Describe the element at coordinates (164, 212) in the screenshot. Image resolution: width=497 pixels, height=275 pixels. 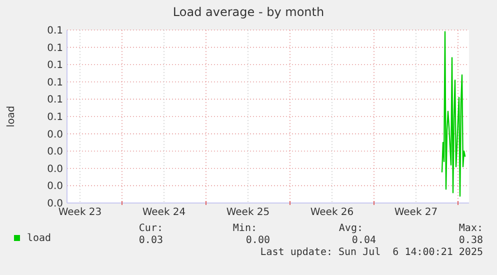
I see `x-tick-label: Week 24` at that location.